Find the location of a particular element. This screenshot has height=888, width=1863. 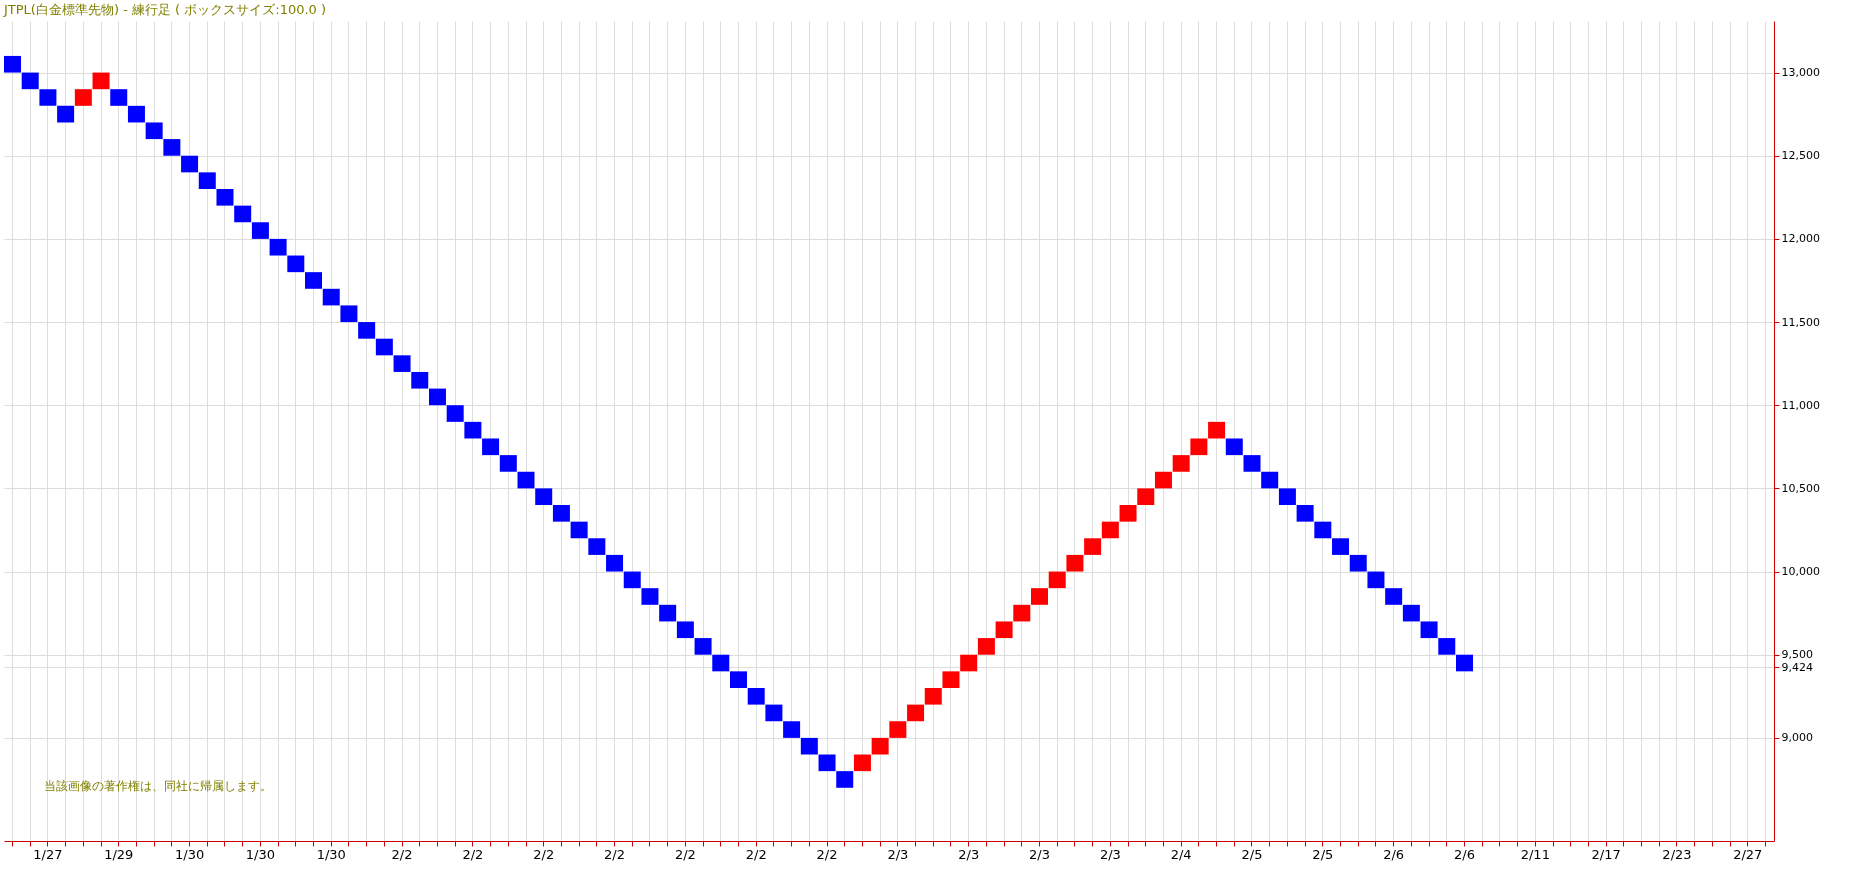

annotation: 当該画像の著作権は、同社に帰属します。 is located at coordinates (158, 786).